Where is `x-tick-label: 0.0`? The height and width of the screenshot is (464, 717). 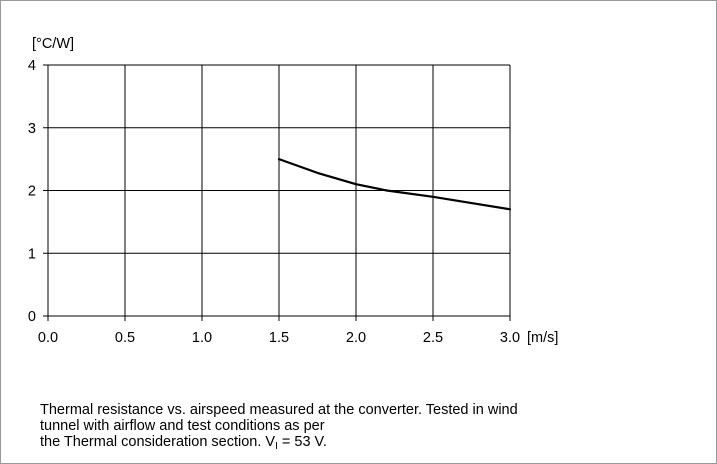
x-tick-label: 0.0 is located at coordinates (48, 338).